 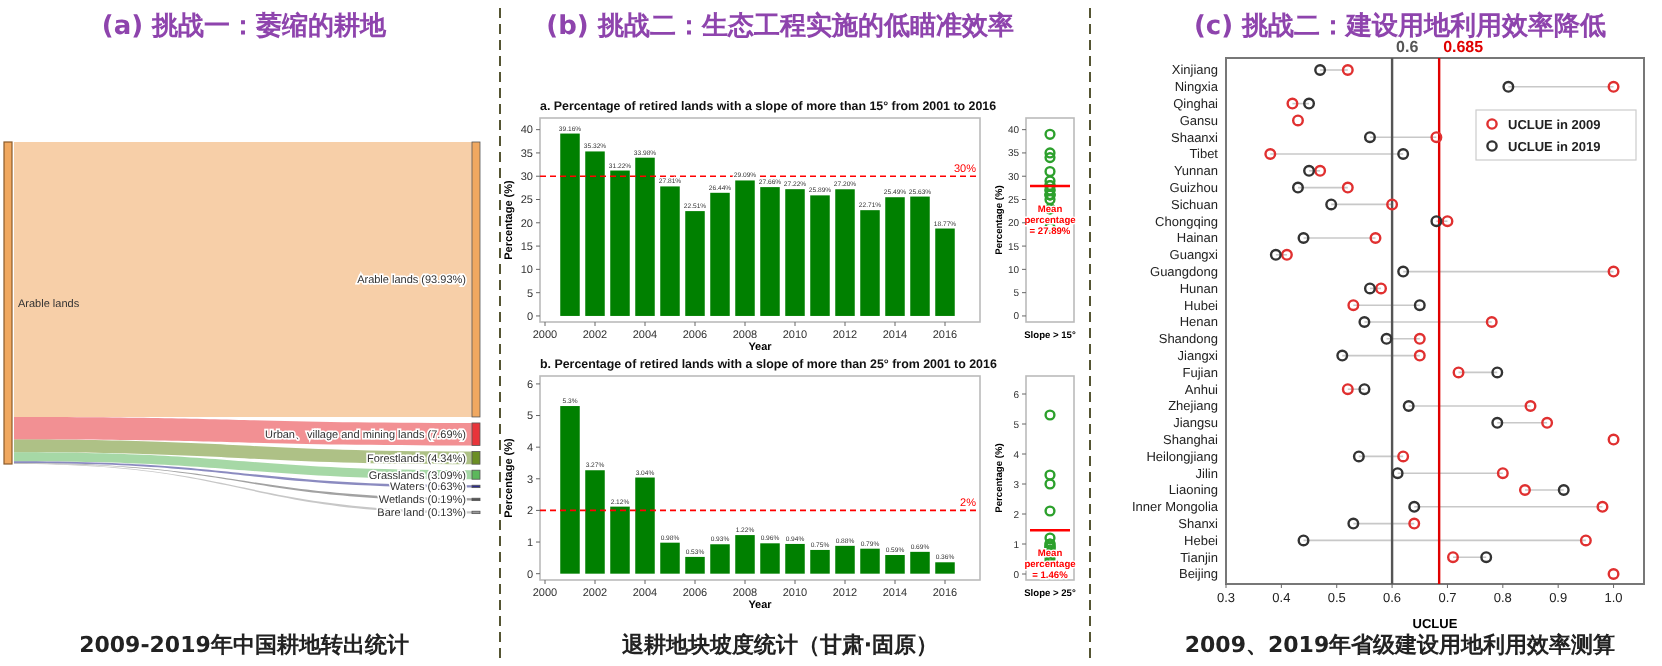 What do you see at coordinates (1400, 26) in the screenshot?
I see `chart-title: (c) 挑战二：建设用地利用效率降低` at bounding box center [1400, 26].